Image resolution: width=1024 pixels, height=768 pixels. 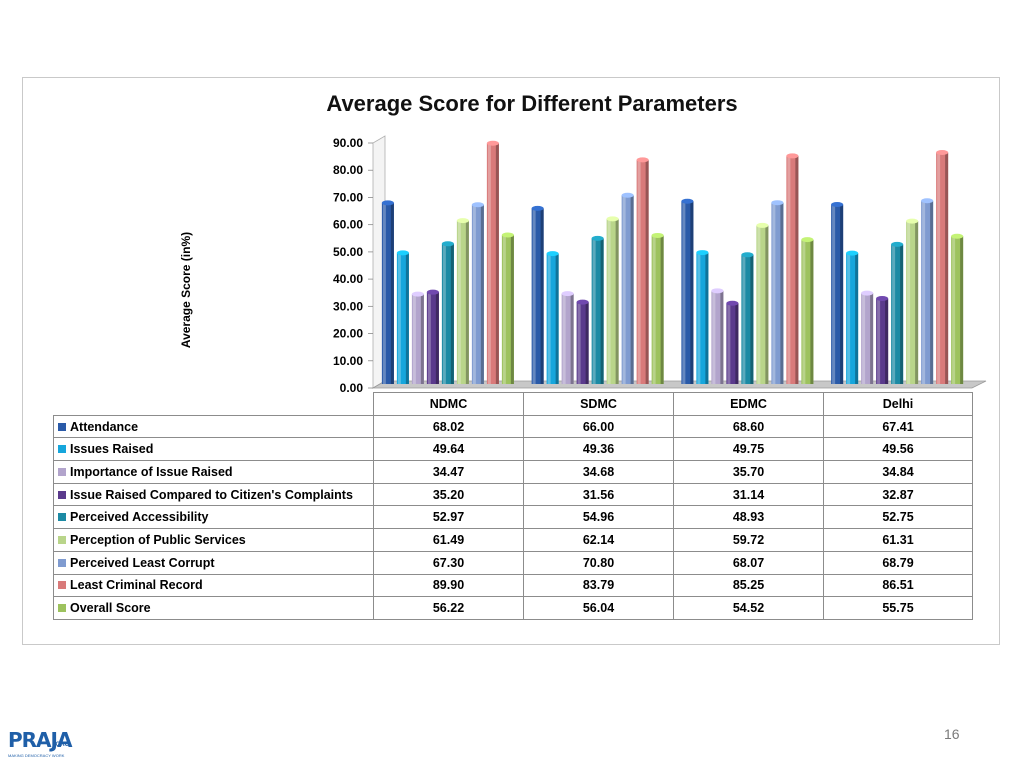 What do you see at coordinates (151, 471) in the screenshot?
I see `series-name: Importance of Issue Raised` at bounding box center [151, 471].